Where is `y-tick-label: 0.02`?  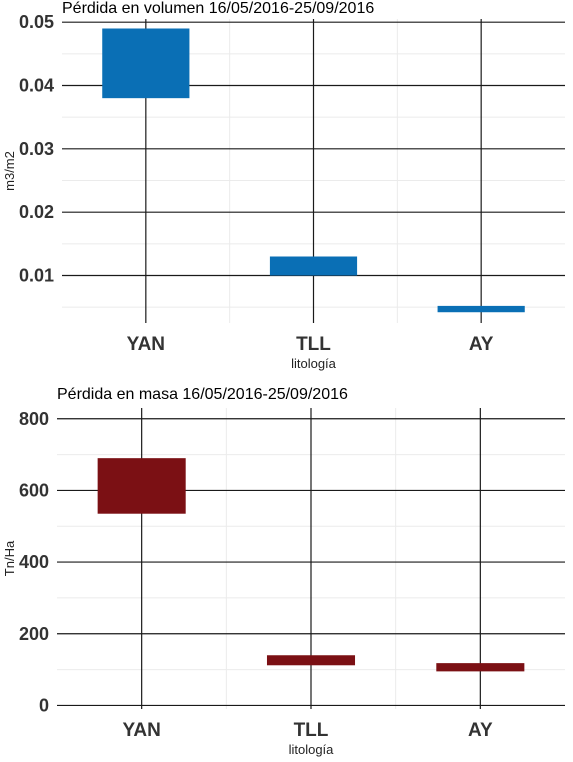 y-tick-label: 0.02 is located at coordinates (36, 212).